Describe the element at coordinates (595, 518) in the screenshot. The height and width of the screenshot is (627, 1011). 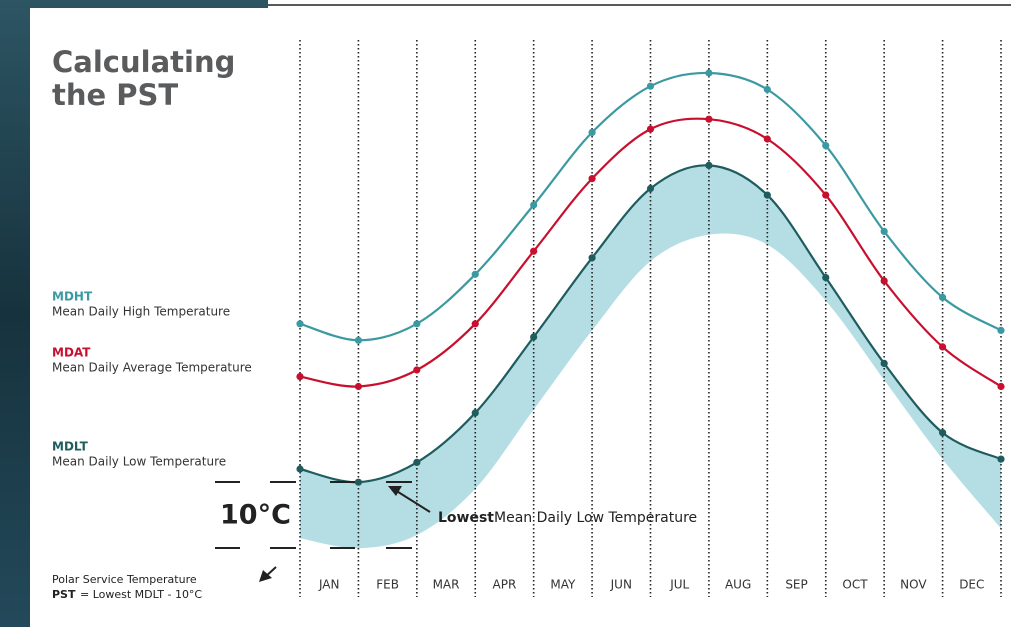
I see `annotation: Mean Daily Low Temperature` at that location.